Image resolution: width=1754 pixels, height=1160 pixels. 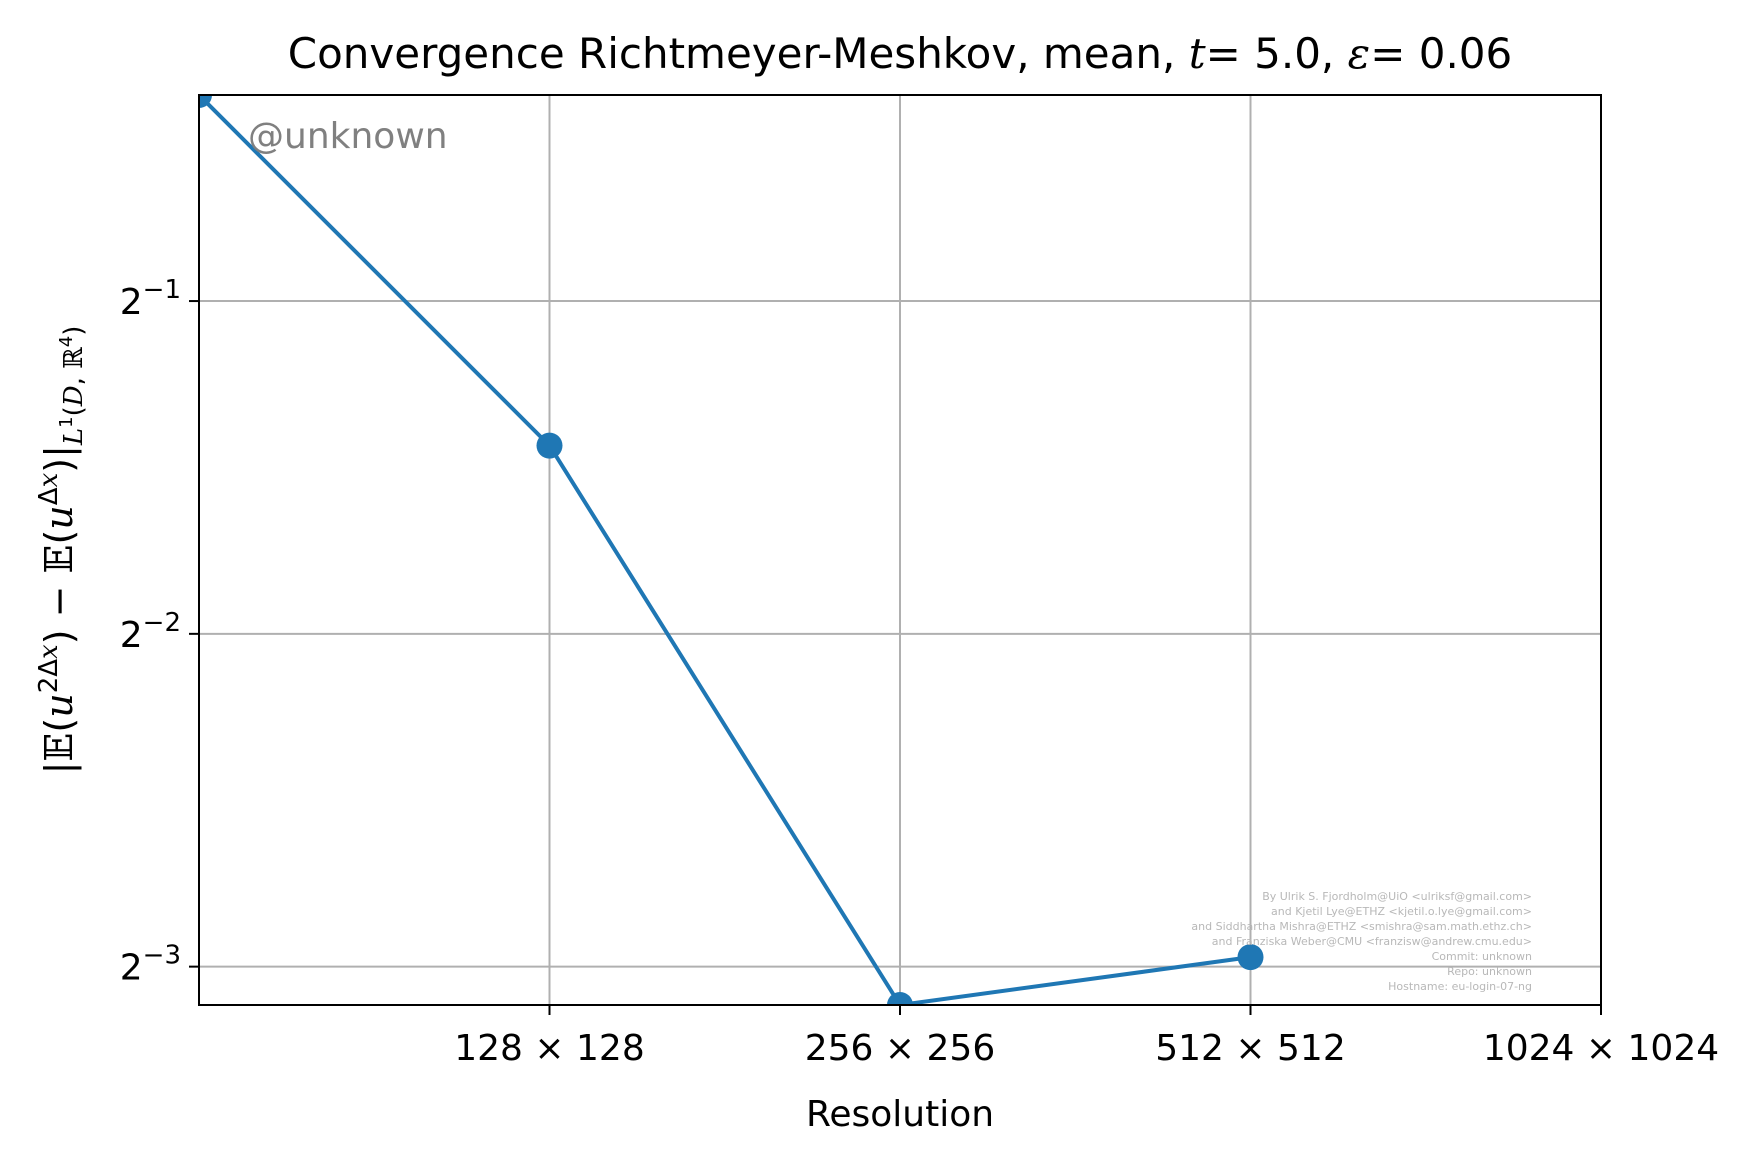 What do you see at coordinates (1460, 986) in the screenshot?
I see `credit-line: Hostname: eu-login-07-ng` at bounding box center [1460, 986].